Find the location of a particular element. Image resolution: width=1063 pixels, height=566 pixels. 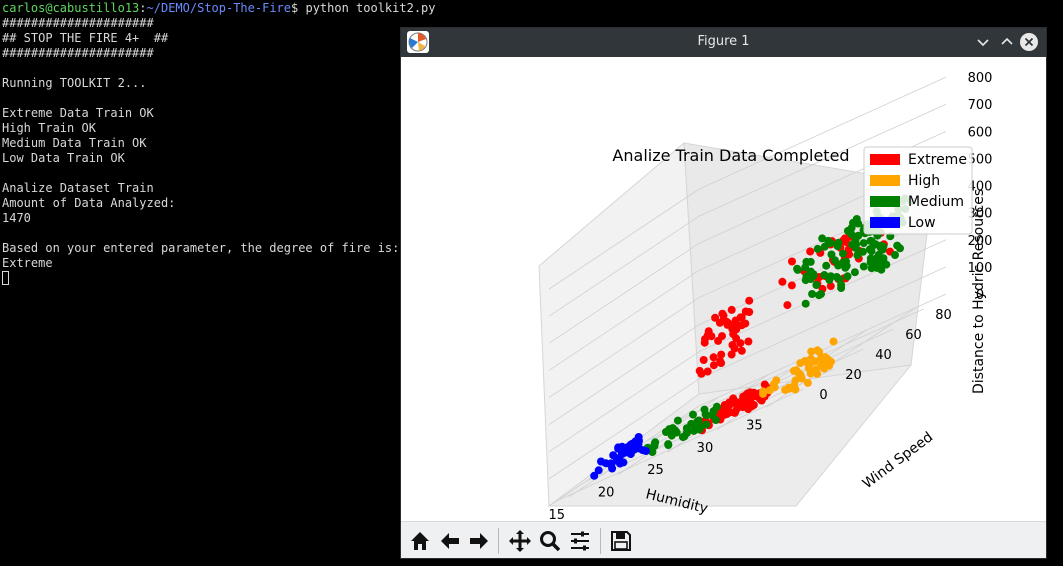

back-arrow-icon is located at coordinates (450, 541).